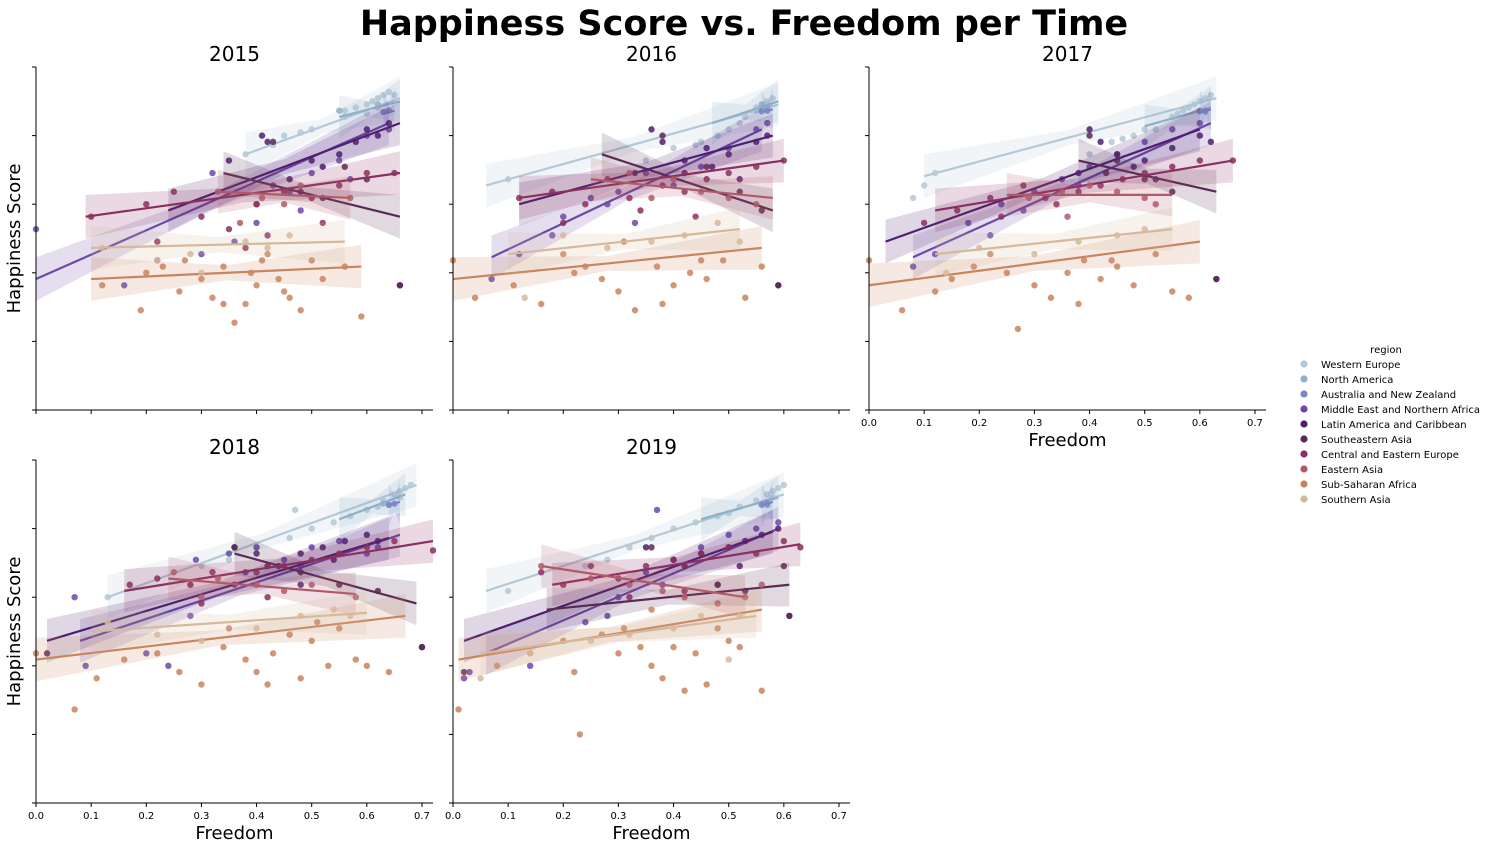 This screenshot has height=850, width=1489. I want to click on panel-title: 2018, so click(234, 447).